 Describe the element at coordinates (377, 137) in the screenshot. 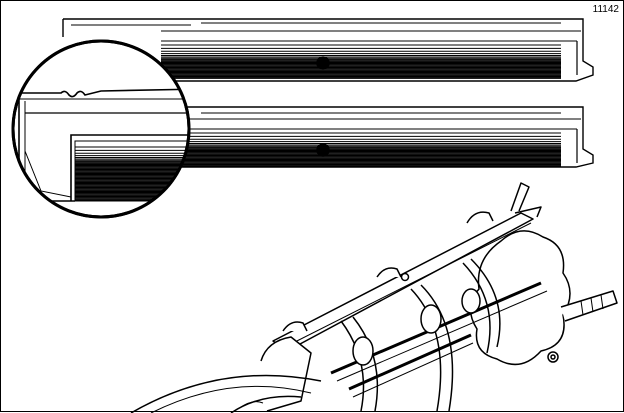

I see `bedknife-bar-lower` at that location.